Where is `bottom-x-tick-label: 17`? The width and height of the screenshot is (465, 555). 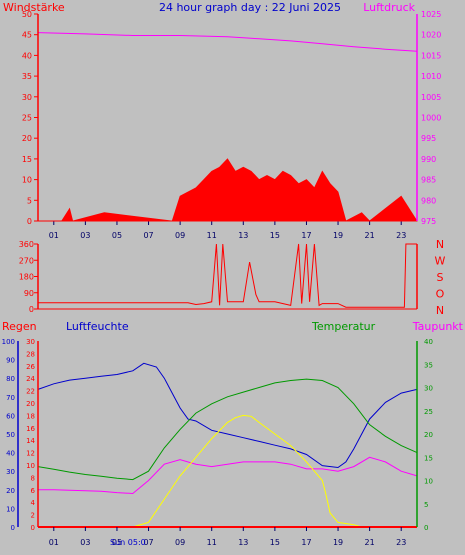 bottom-x-tick-label: 17 is located at coordinates (306, 542).